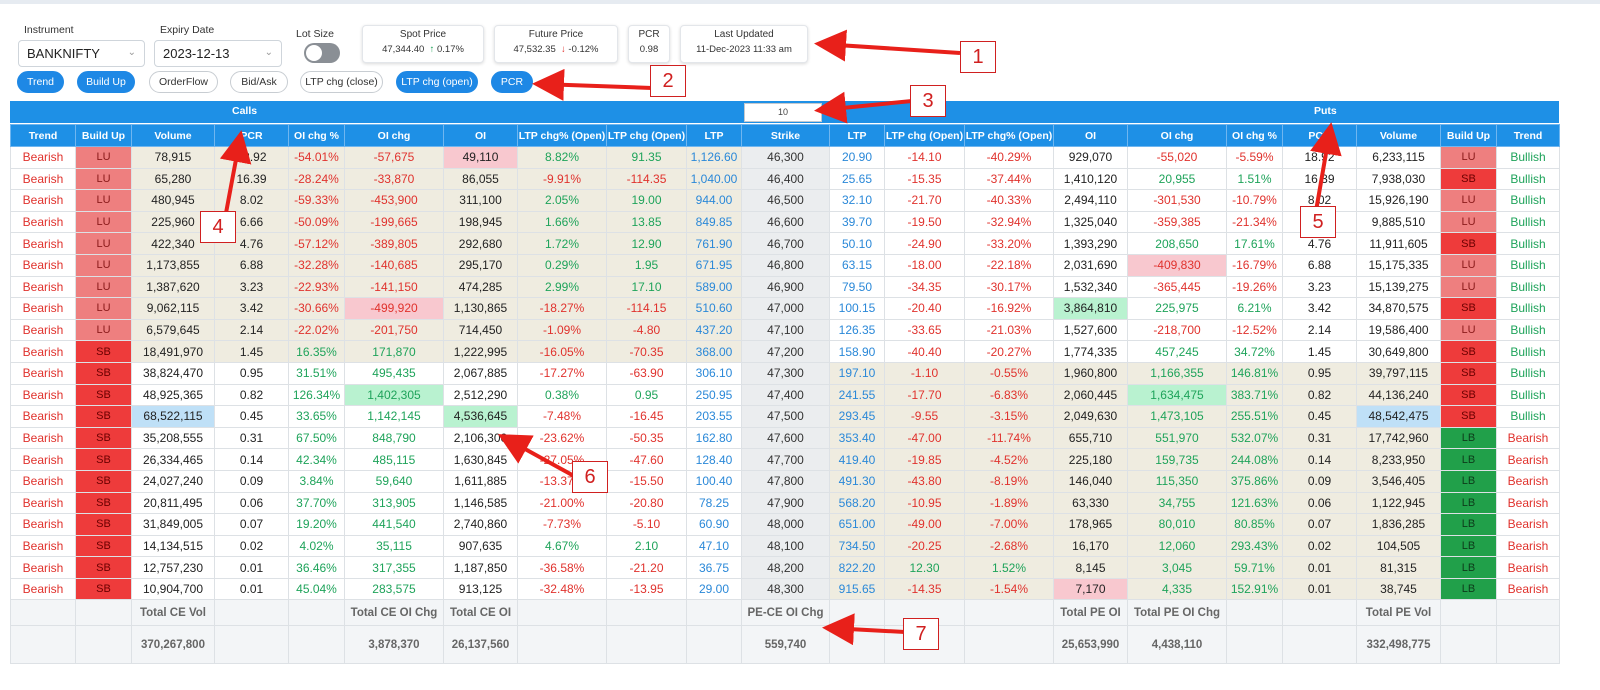  I want to click on cell-call-ltp-chg-pct-open: 2.05%, so click(562, 200).